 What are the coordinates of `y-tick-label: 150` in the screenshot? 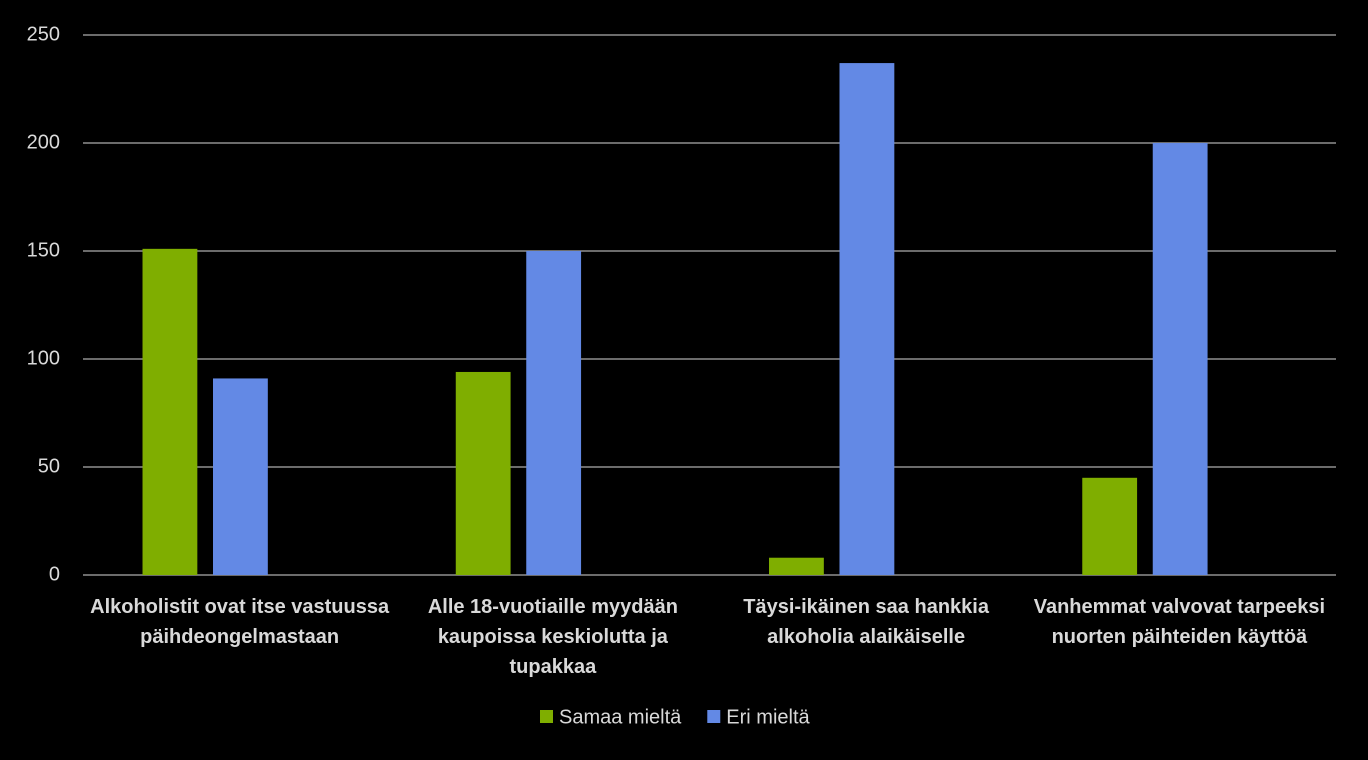 It's located at (43, 250).